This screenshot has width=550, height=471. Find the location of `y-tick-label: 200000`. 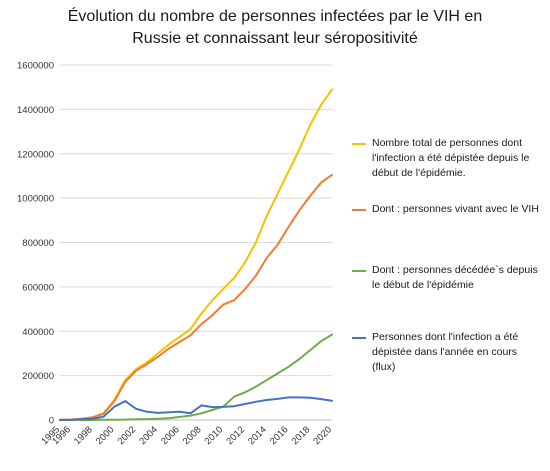

y-tick-label: 200000 is located at coordinates (38, 376).